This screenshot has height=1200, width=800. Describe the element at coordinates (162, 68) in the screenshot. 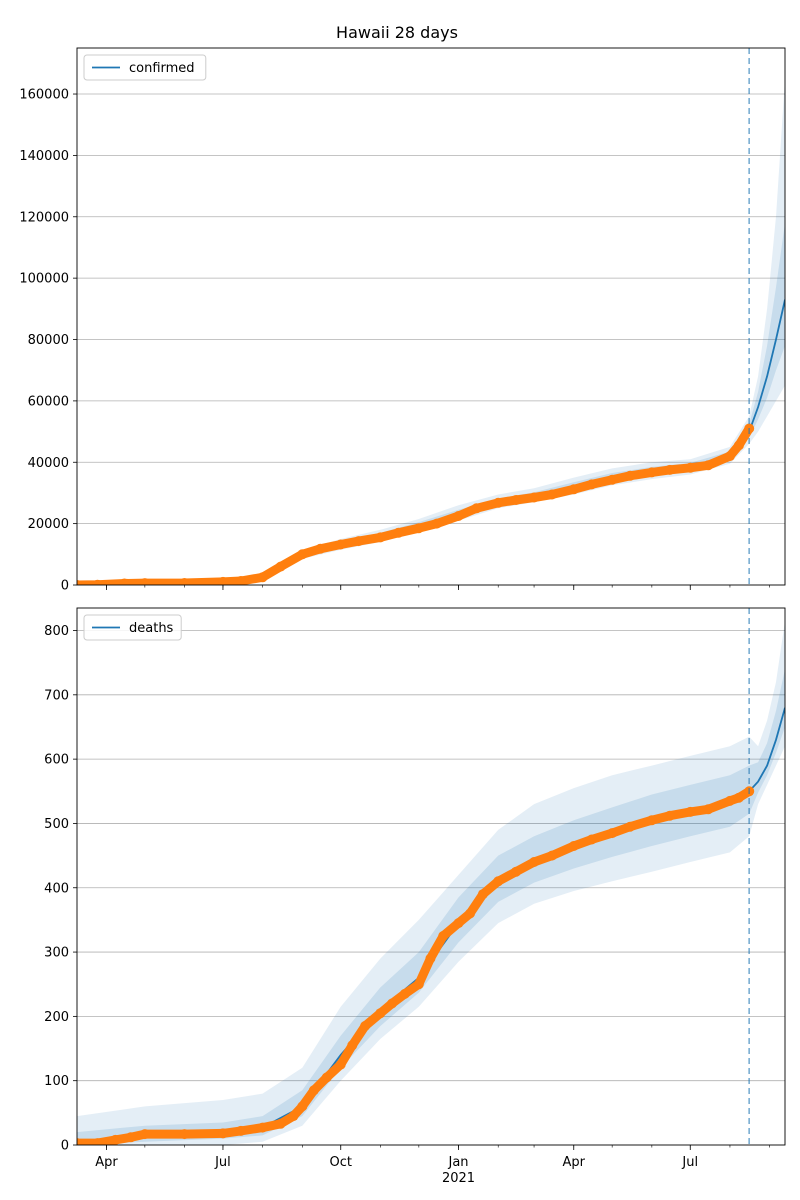

I see `legend-label: confirmed` at that location.